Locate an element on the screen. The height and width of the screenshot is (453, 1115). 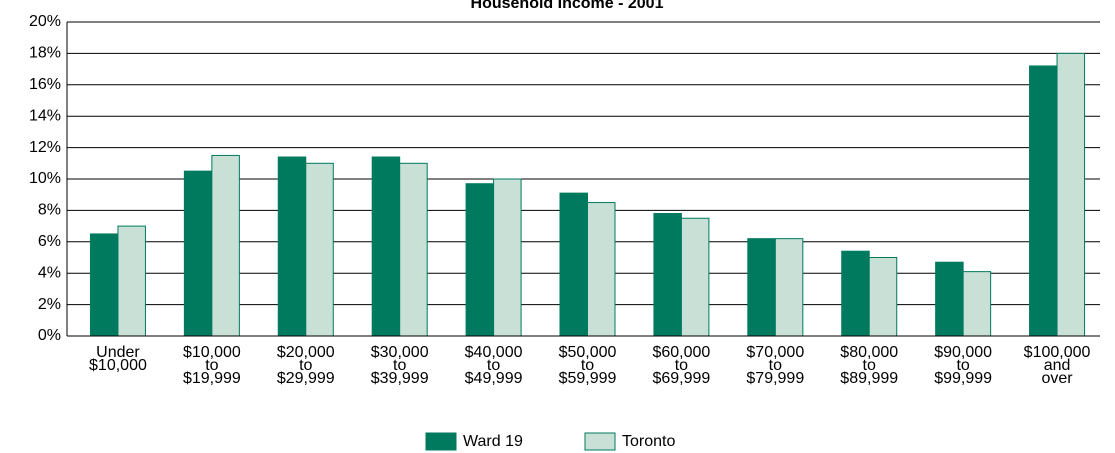
y-tick-label: 14% is located at coordinates (45, 115).